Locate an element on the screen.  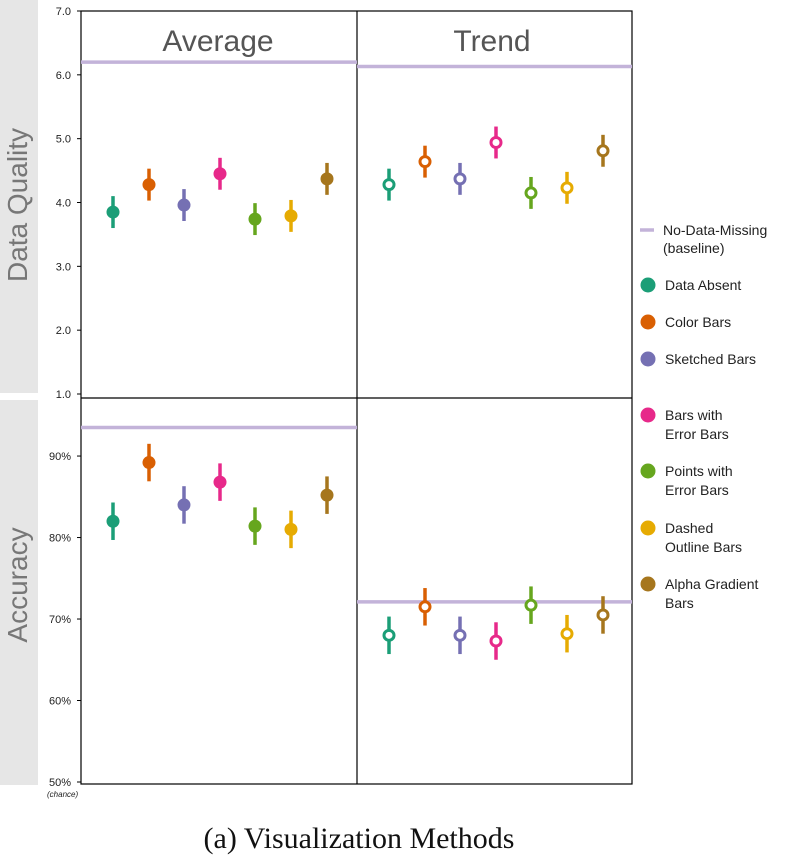
legend-label: Outline Bars is located at coordinates (703, 547).